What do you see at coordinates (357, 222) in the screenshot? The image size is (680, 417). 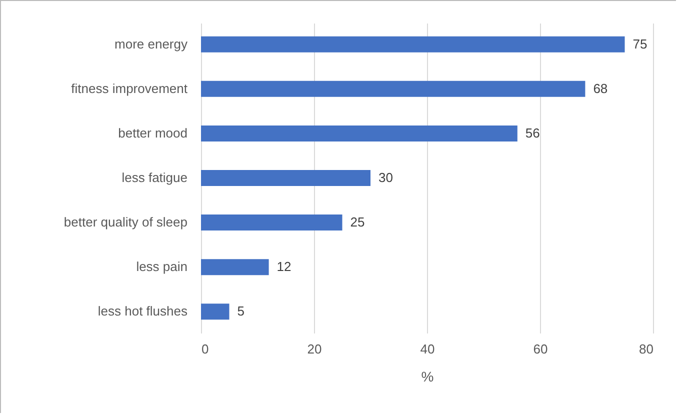 I see `data-label: 25` at bounding box center [357, 222].